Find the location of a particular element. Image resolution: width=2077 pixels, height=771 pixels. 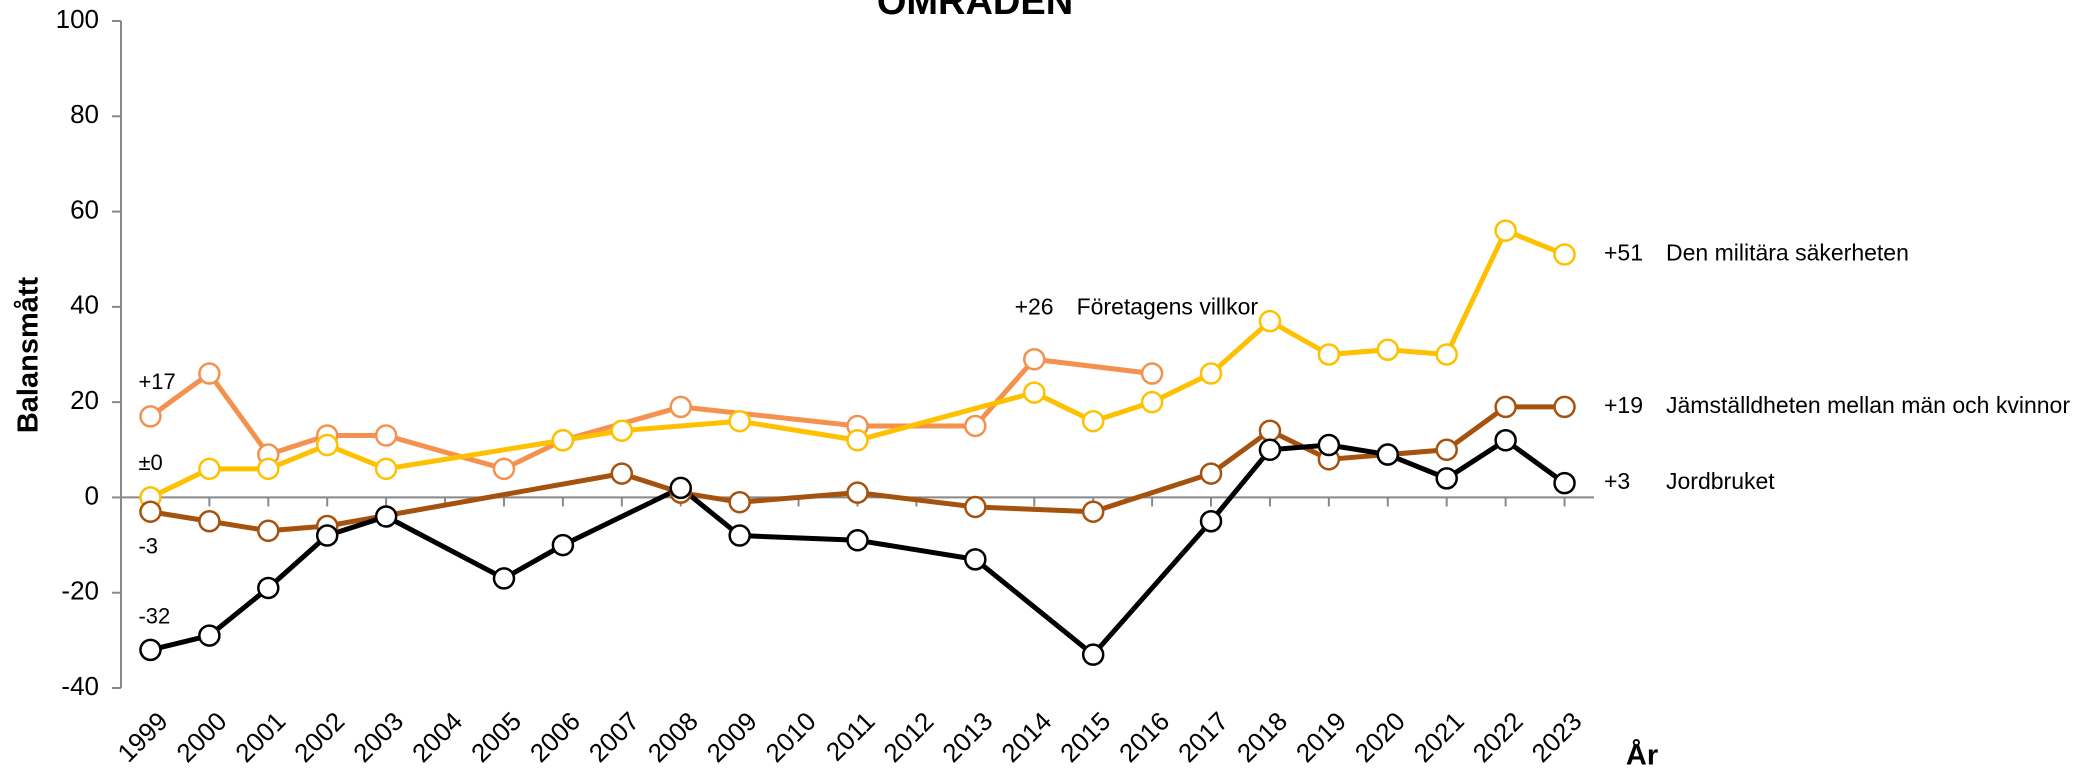

x-tick-label: 2001 is located at coordinates (260, 737).